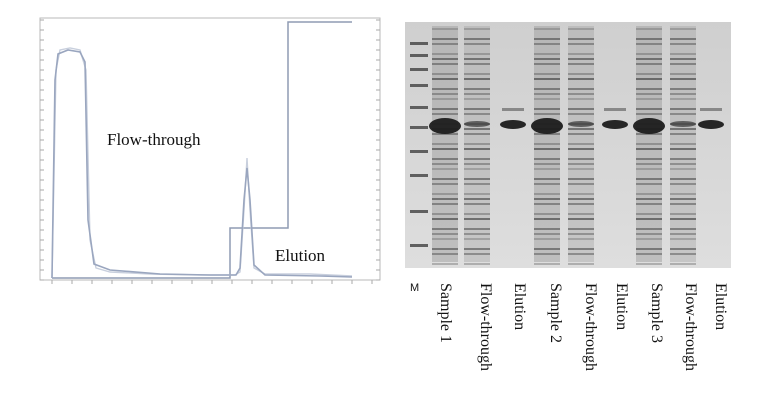  I want to click on gel-lane, so click(547, 145).